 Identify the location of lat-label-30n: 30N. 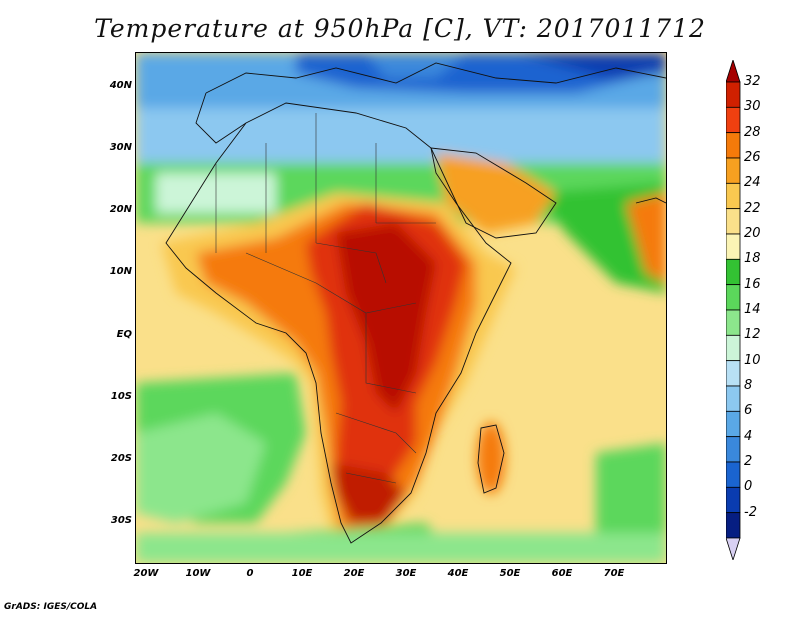
(120, 147).